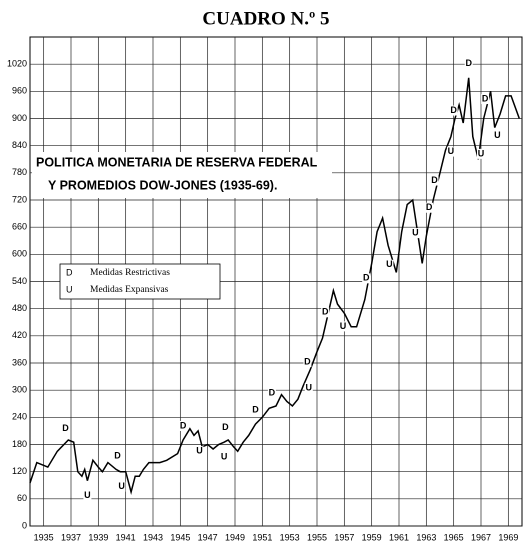  What do you see at coordinates (24, 525) in the screenshot?
I see `y-tick-label: 0` at bounding box center [24, 525].